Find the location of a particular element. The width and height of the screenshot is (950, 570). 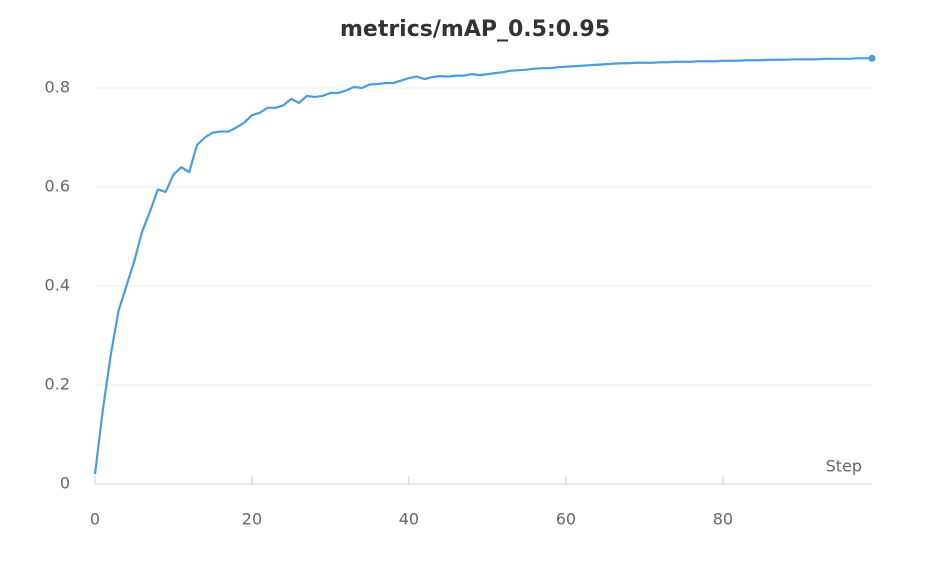

x-tick-label: 80 is located at coordinates (723, 519).